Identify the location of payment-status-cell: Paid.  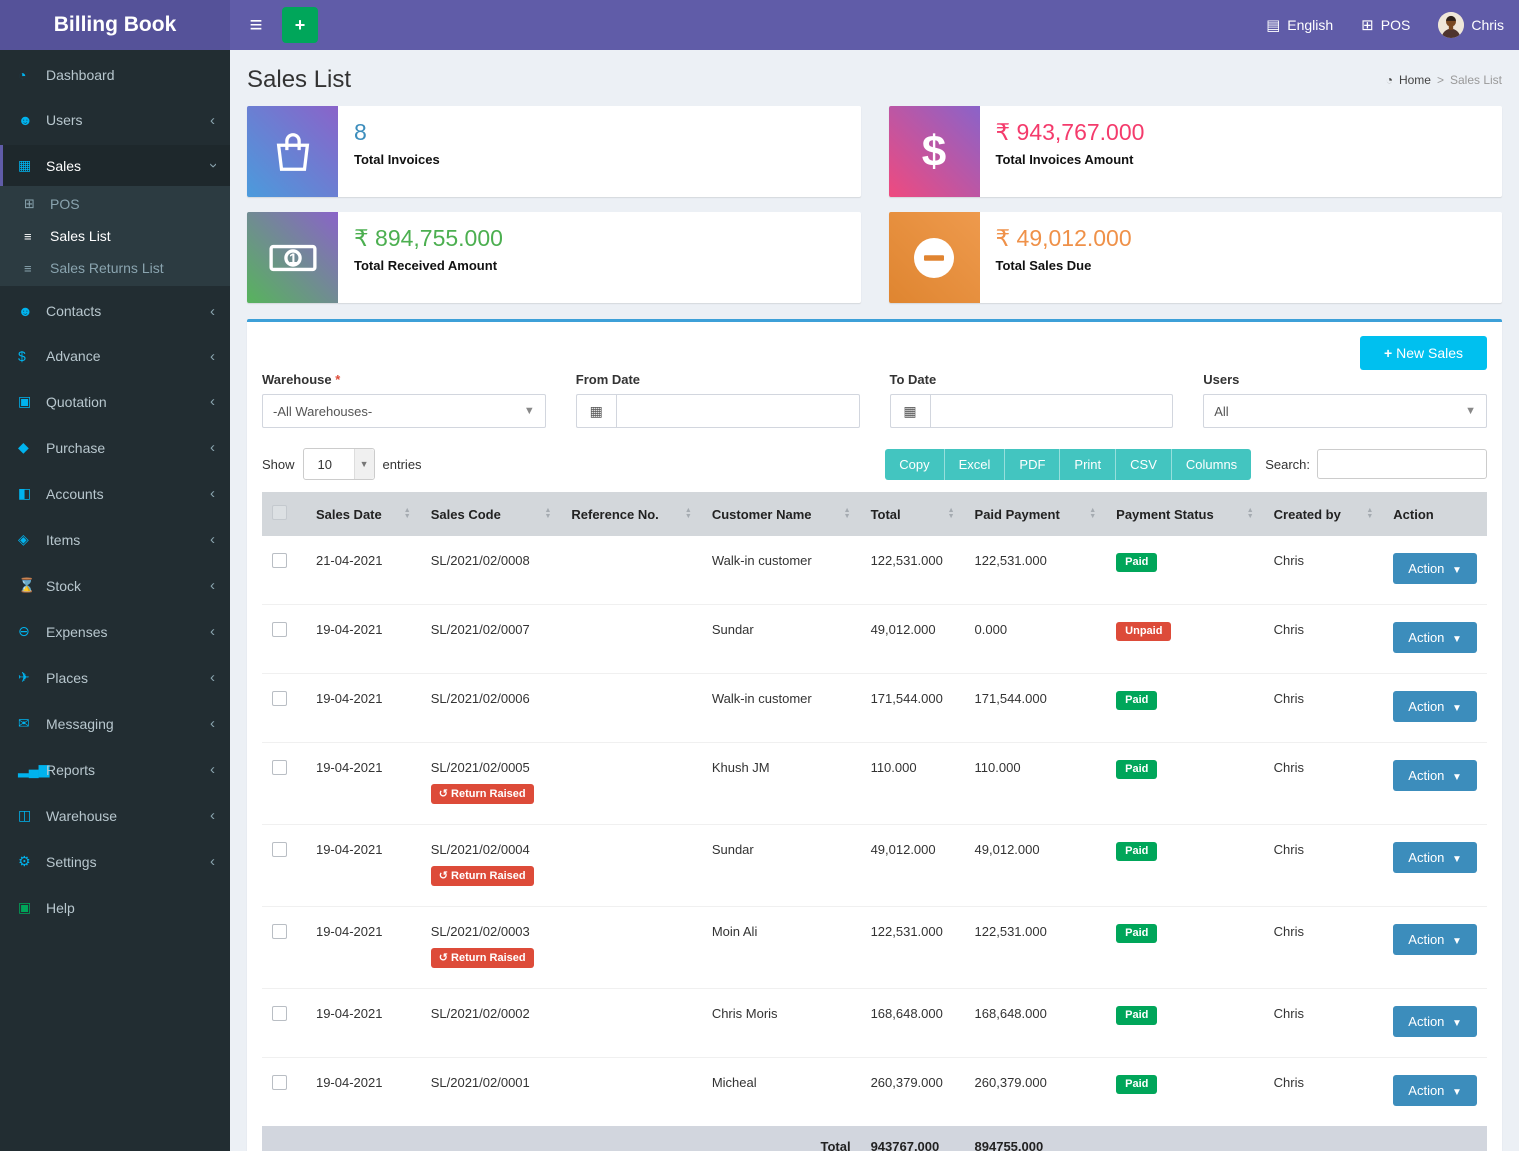
(1185, 708).